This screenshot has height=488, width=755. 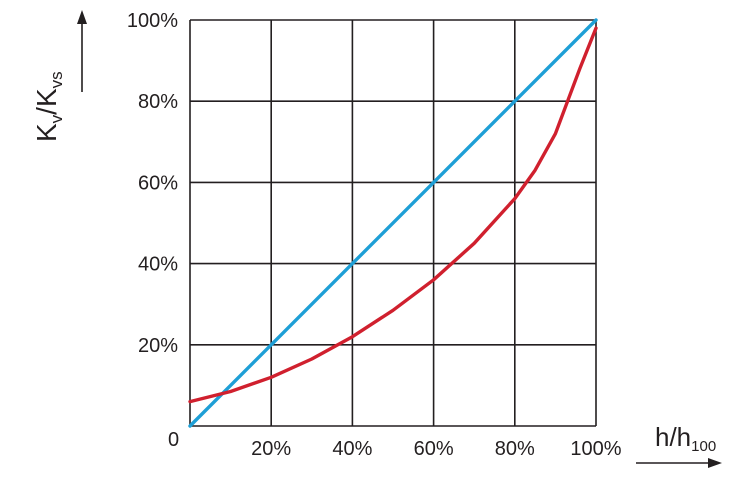 I want to click on y-tick-label: 100%, so click(x=152, y=21).